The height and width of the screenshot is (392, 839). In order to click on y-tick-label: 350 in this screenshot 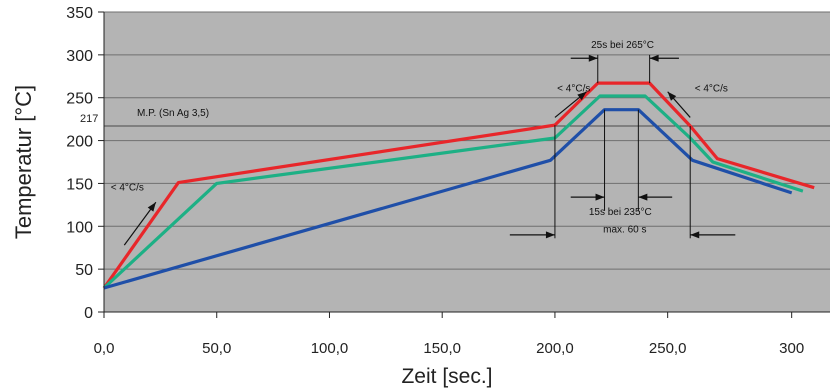, I will do `click(79, 13)`.